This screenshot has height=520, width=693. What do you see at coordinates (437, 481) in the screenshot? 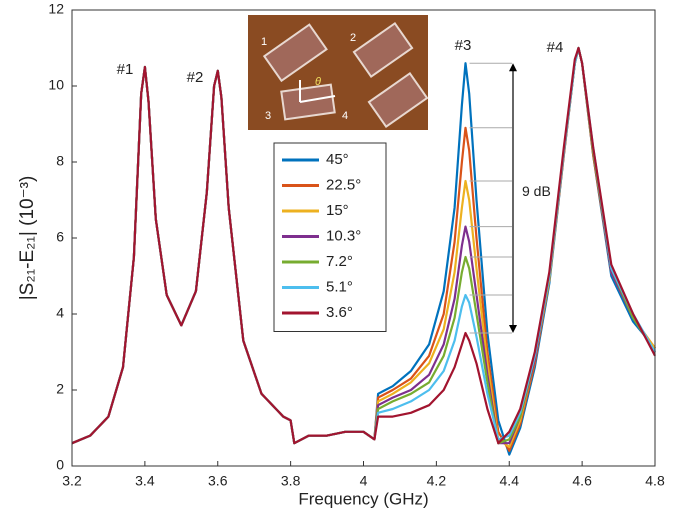
I see `x-tick-label: 4.2` at bounding box center [437, 481].